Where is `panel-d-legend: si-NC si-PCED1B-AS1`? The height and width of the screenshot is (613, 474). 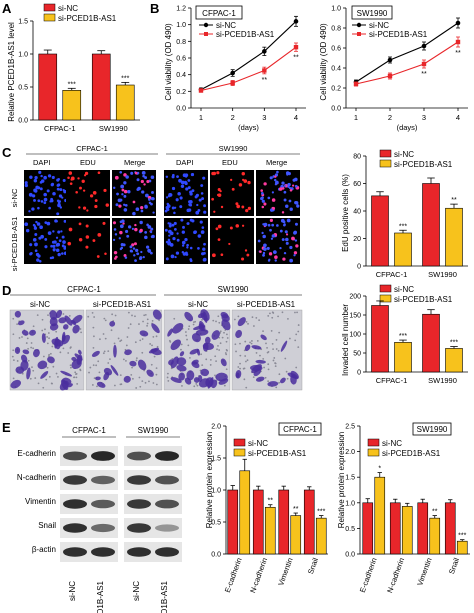
panel-d-legend: si-NC si-PCED1B-AS1 is located at coordinates (416, 294).